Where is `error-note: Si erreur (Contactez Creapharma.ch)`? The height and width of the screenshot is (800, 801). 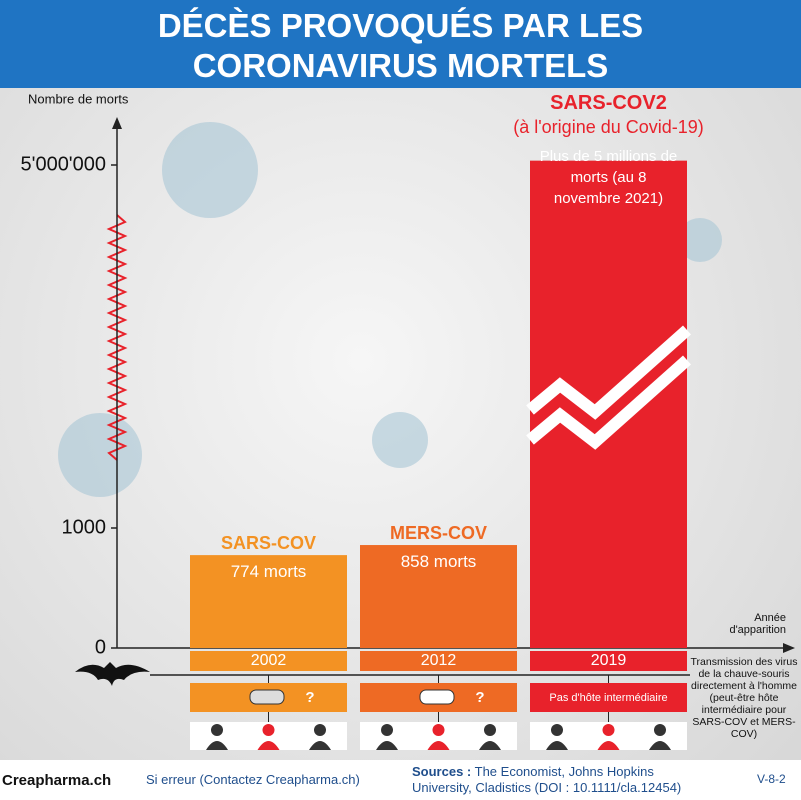 error-note: Si erreur (Contactez Creapharma.ch) is located at coordinates (253, 779).